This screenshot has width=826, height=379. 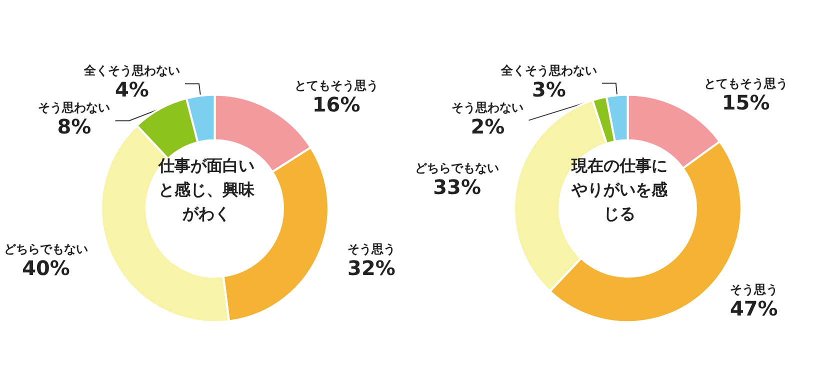 What do you see at coordinates (746, 102) in the screenshot?
I see `data-label: 15%` at bounding box center [746, 102].